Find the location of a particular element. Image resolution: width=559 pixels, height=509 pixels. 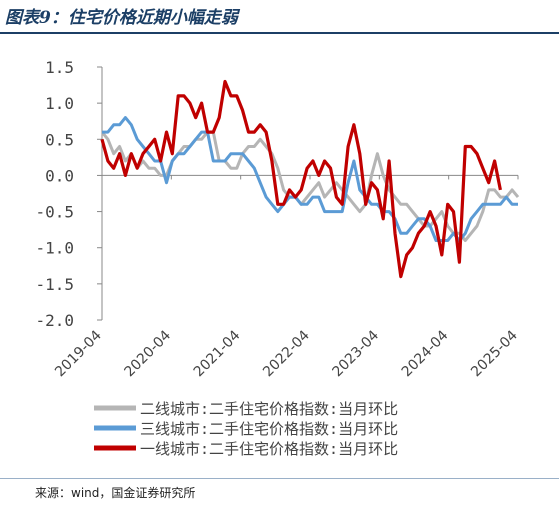

legend-label: 一线城市:二手住宅价格指数:当月环比 is located at coordinates (269, 449).